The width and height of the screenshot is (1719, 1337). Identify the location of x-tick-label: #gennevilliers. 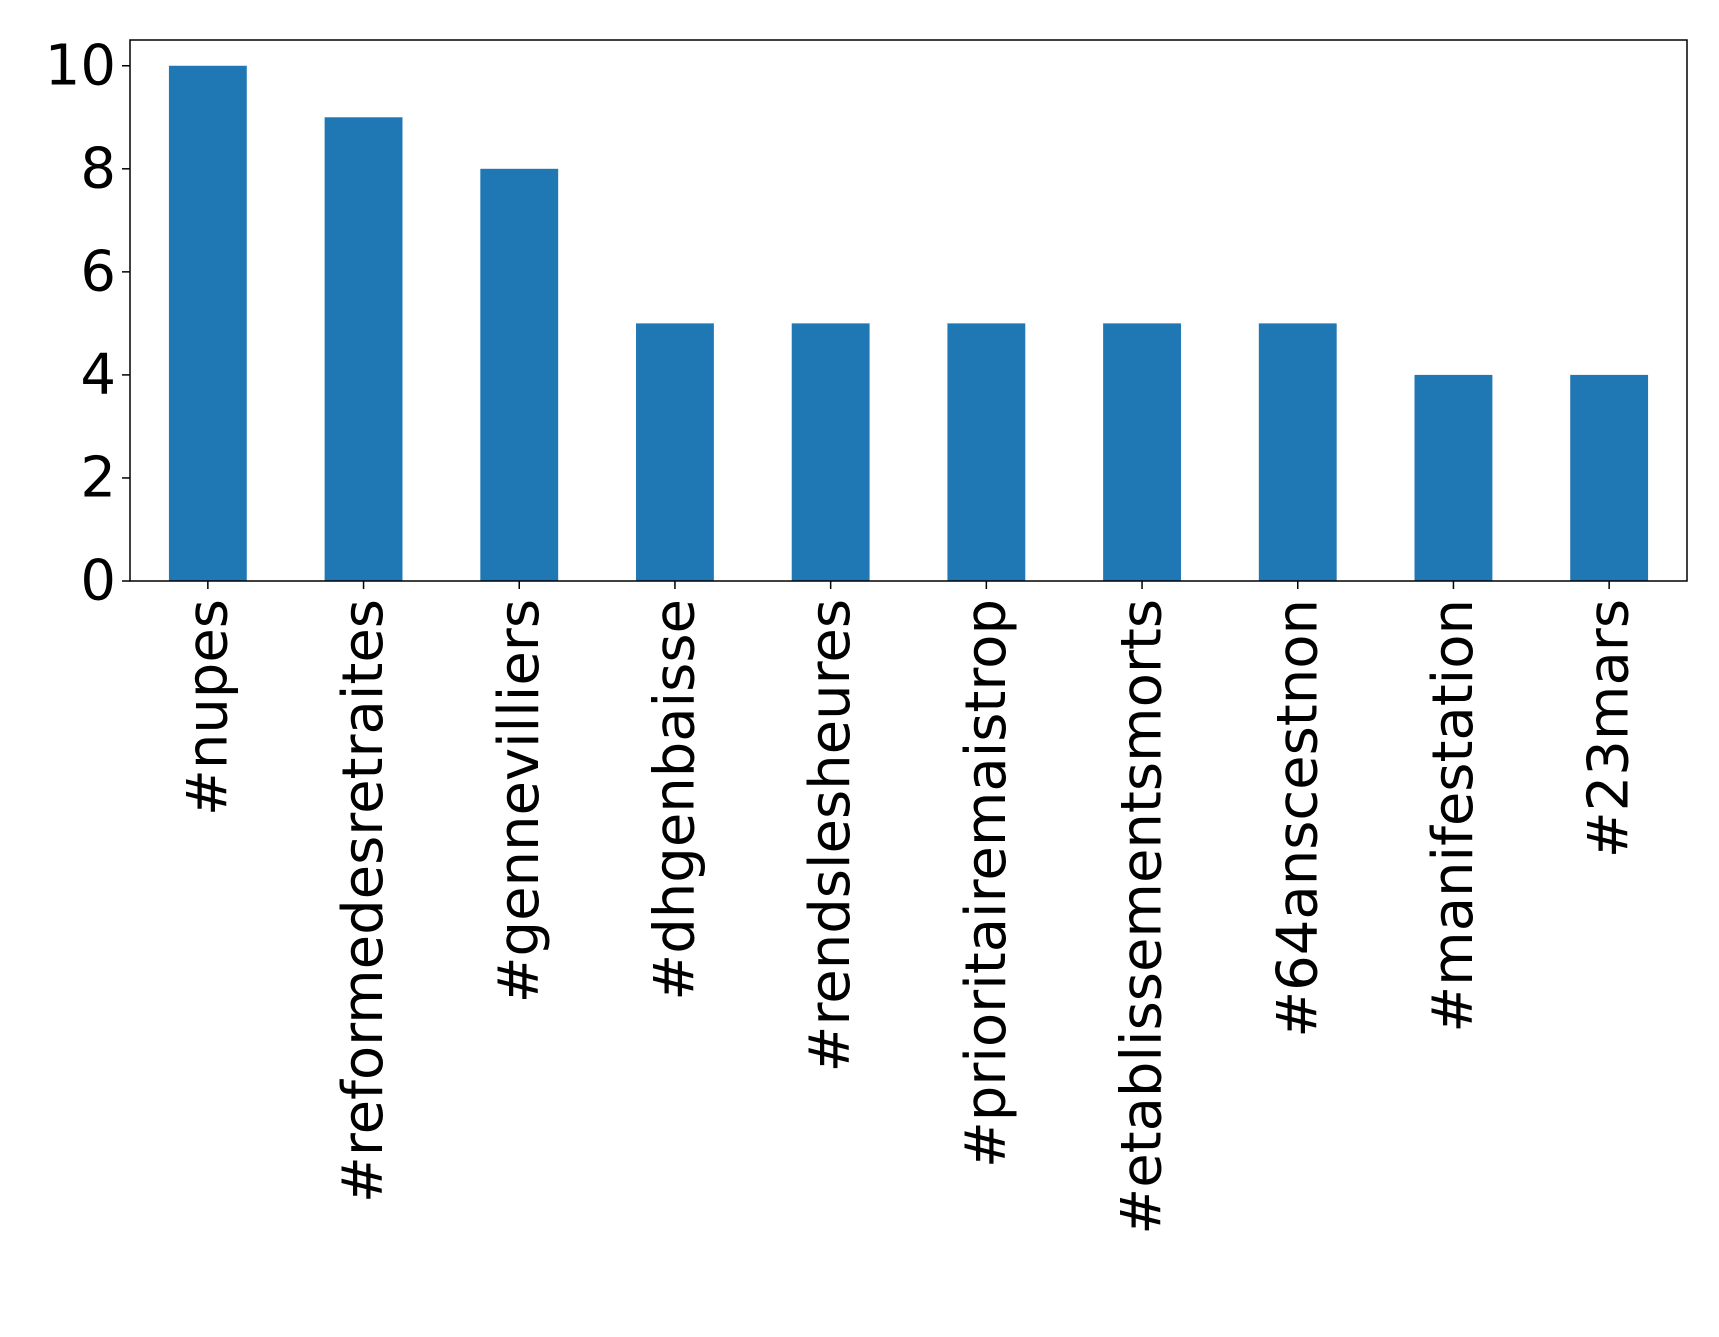
(519, 801).